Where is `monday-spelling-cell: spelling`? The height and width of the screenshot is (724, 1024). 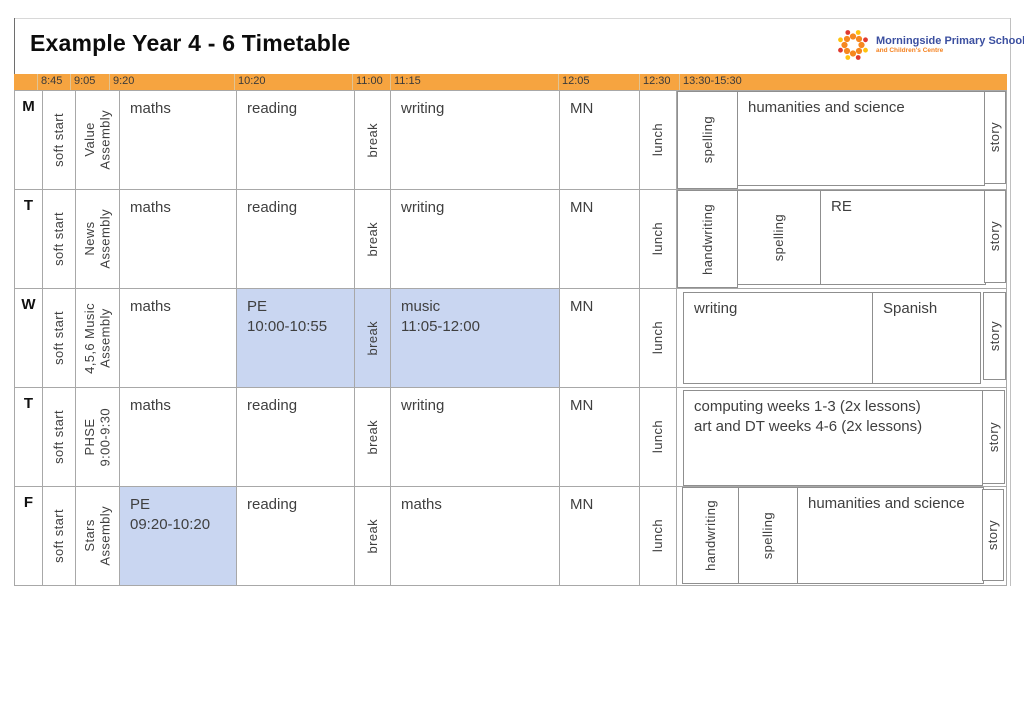 monday-spelling-cell: spelling is located at coordinates (707, 140).